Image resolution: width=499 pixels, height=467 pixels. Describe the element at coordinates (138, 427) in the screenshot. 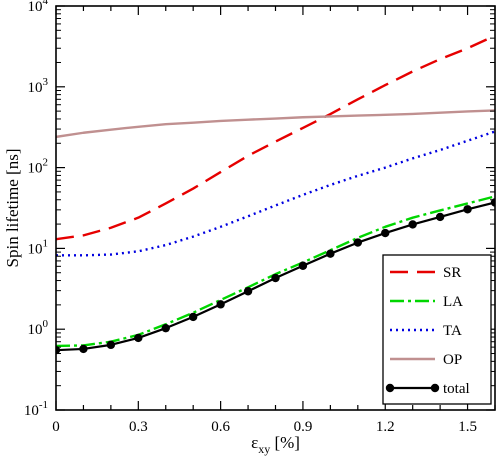

I see `x-tick-label: 0.3` at that location.